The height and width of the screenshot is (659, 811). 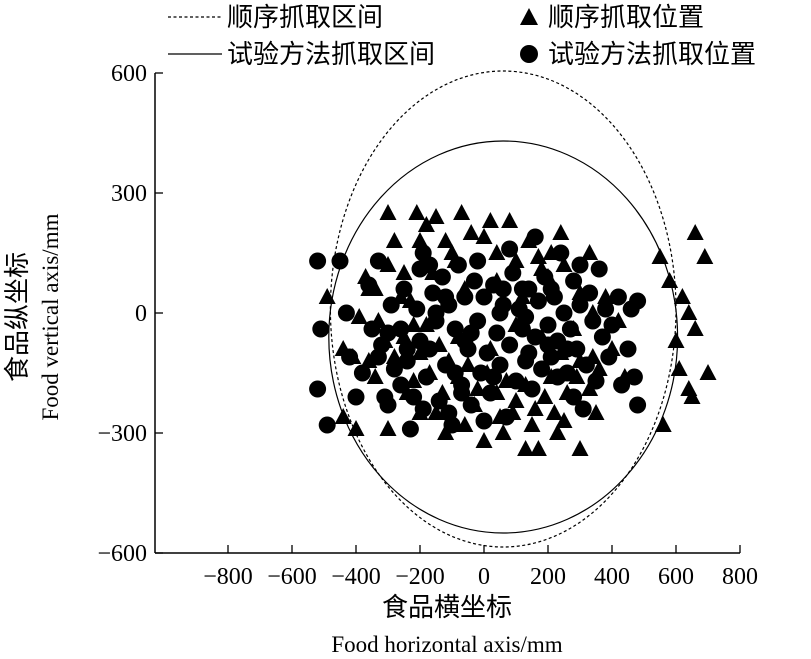 What do you see at coordinates (122, 434) in the screenshot?
I see `y-tick-label: −300` at bounding box center [122, 434].